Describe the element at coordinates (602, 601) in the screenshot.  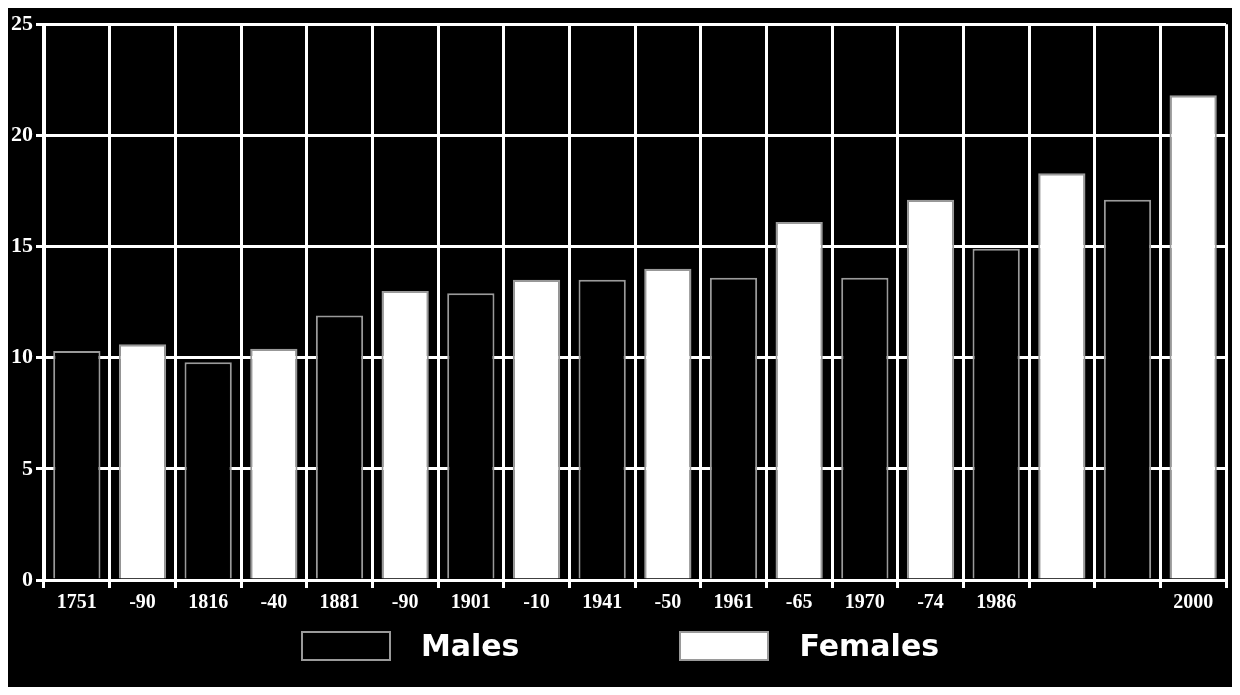
I see `x-tick-label: 1941` at that location.